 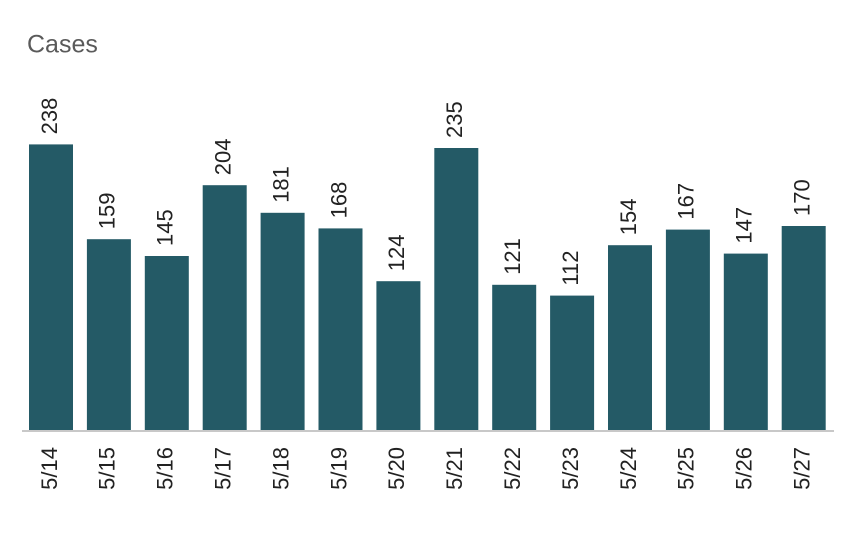 I want to click on value-label: 170, so click(x=802, y=197).